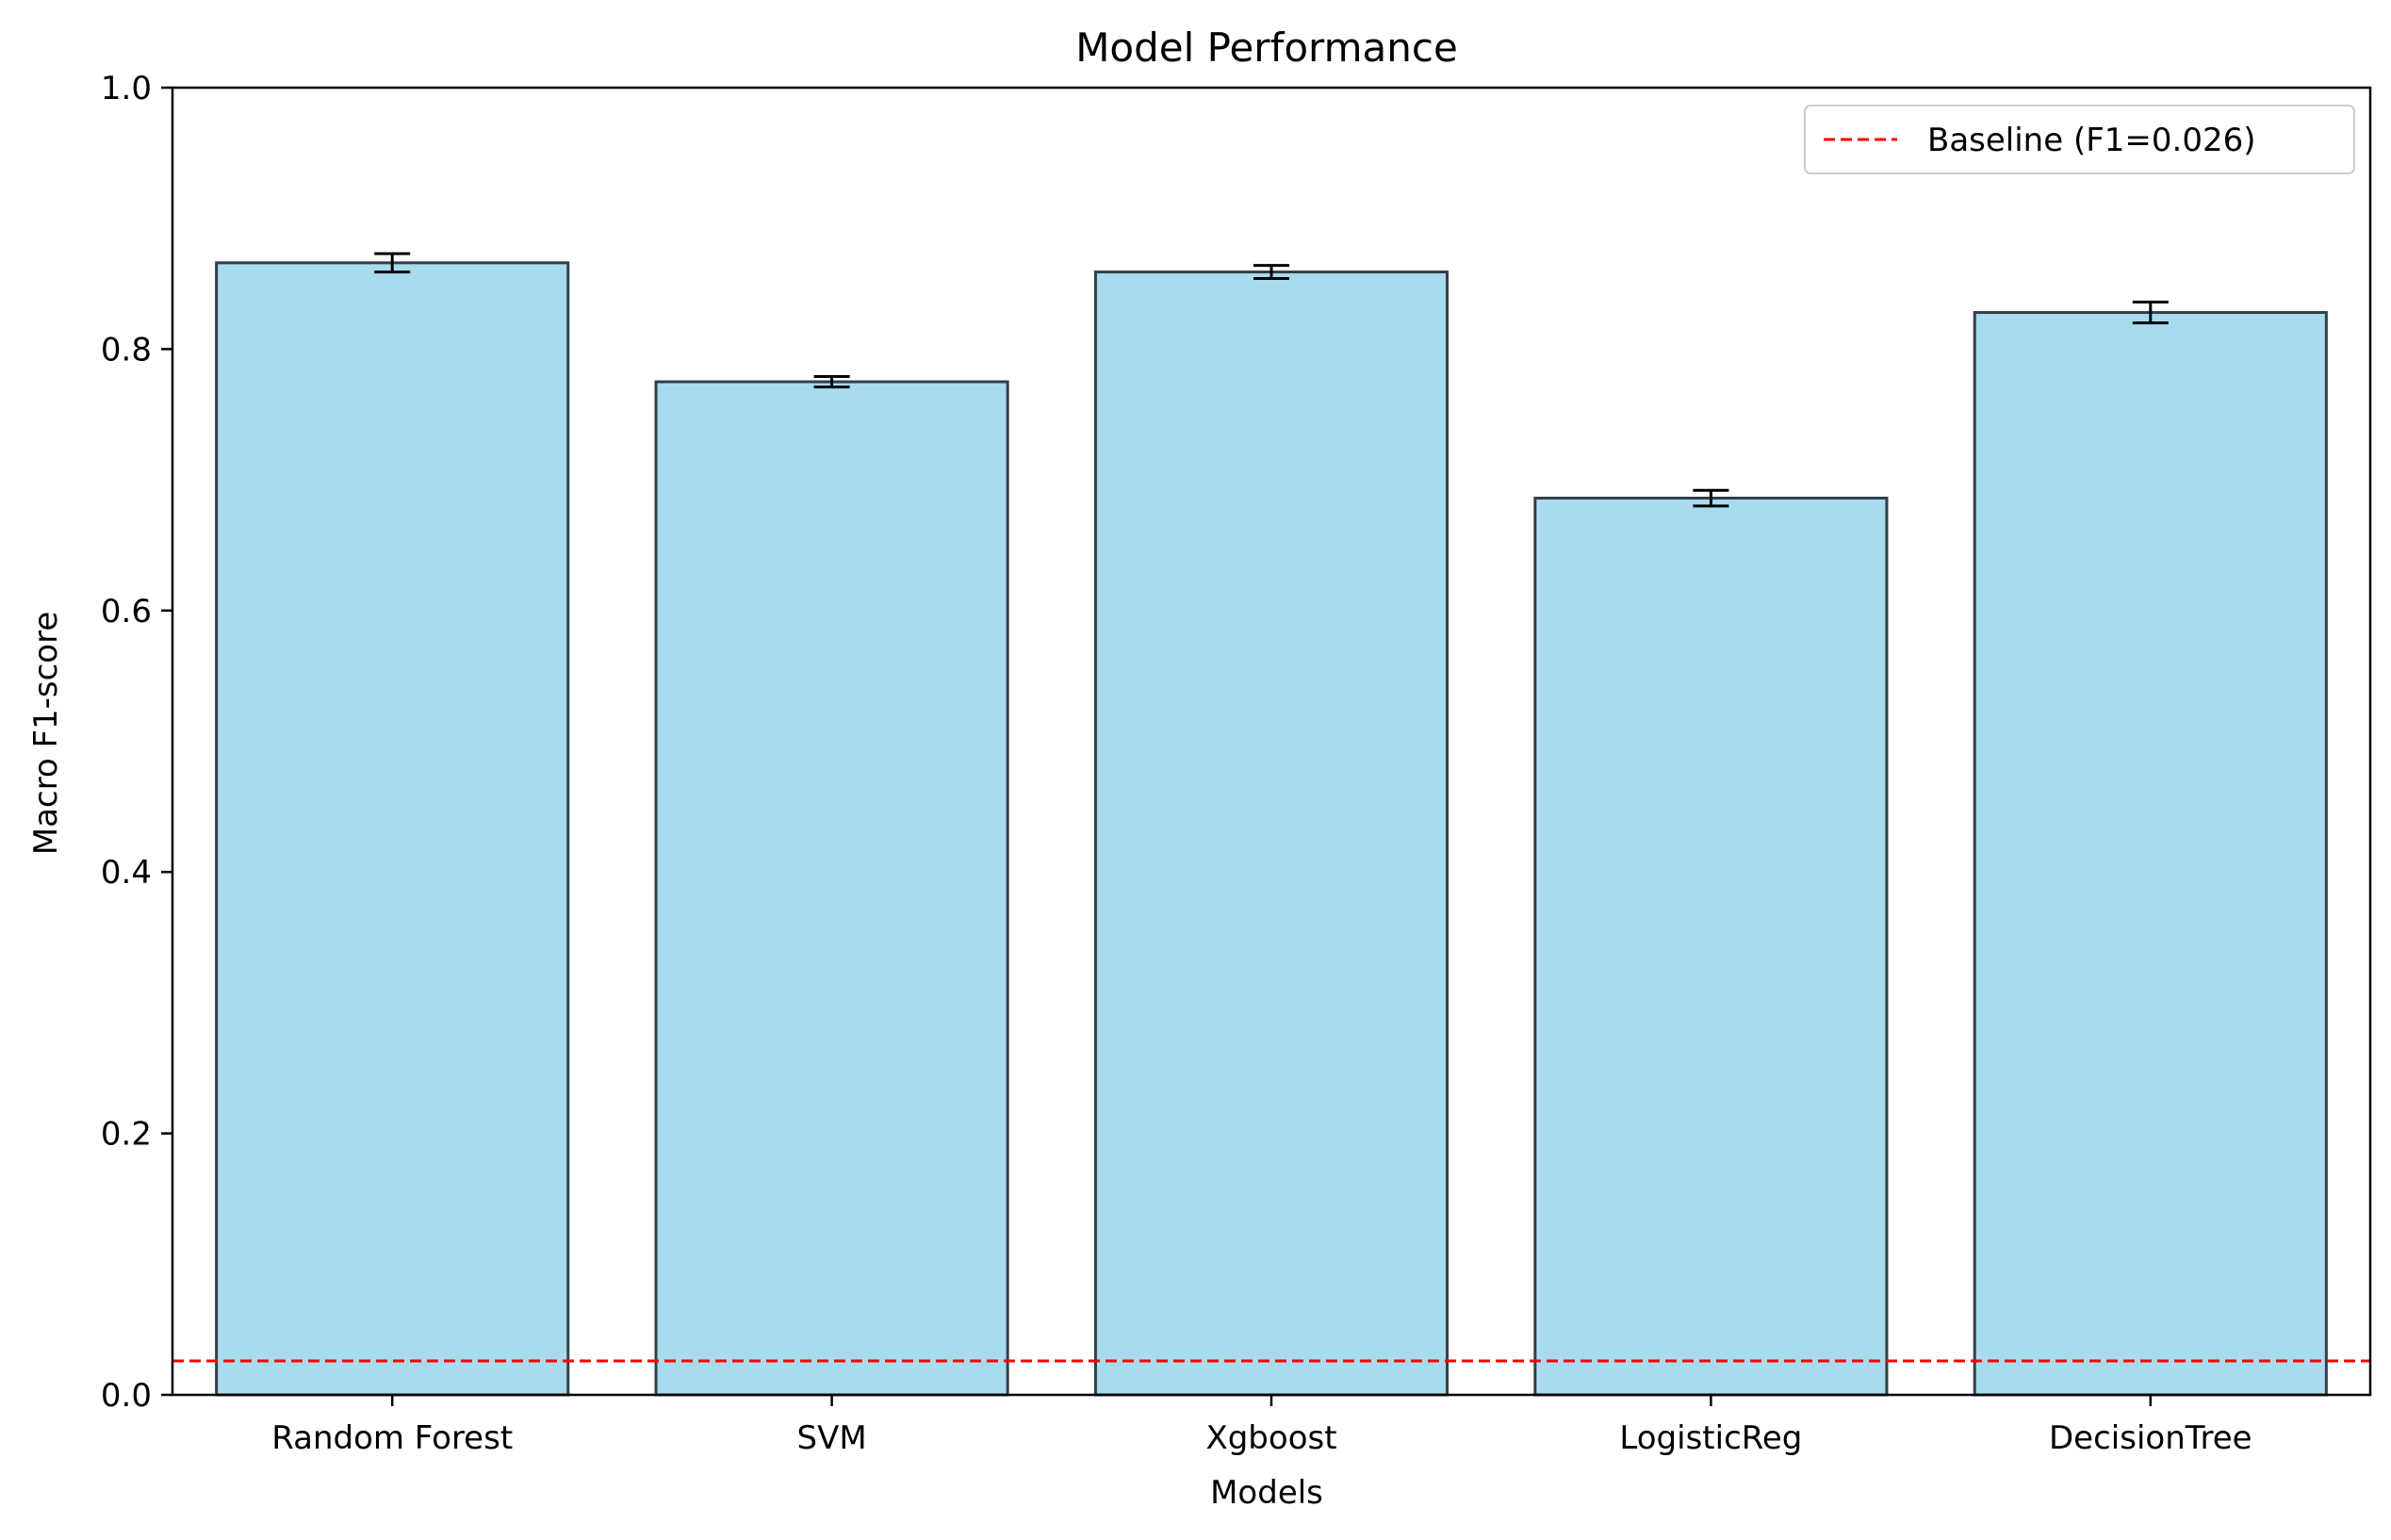  I want to click on y-tick-label: 0.4, so click(126, 873).